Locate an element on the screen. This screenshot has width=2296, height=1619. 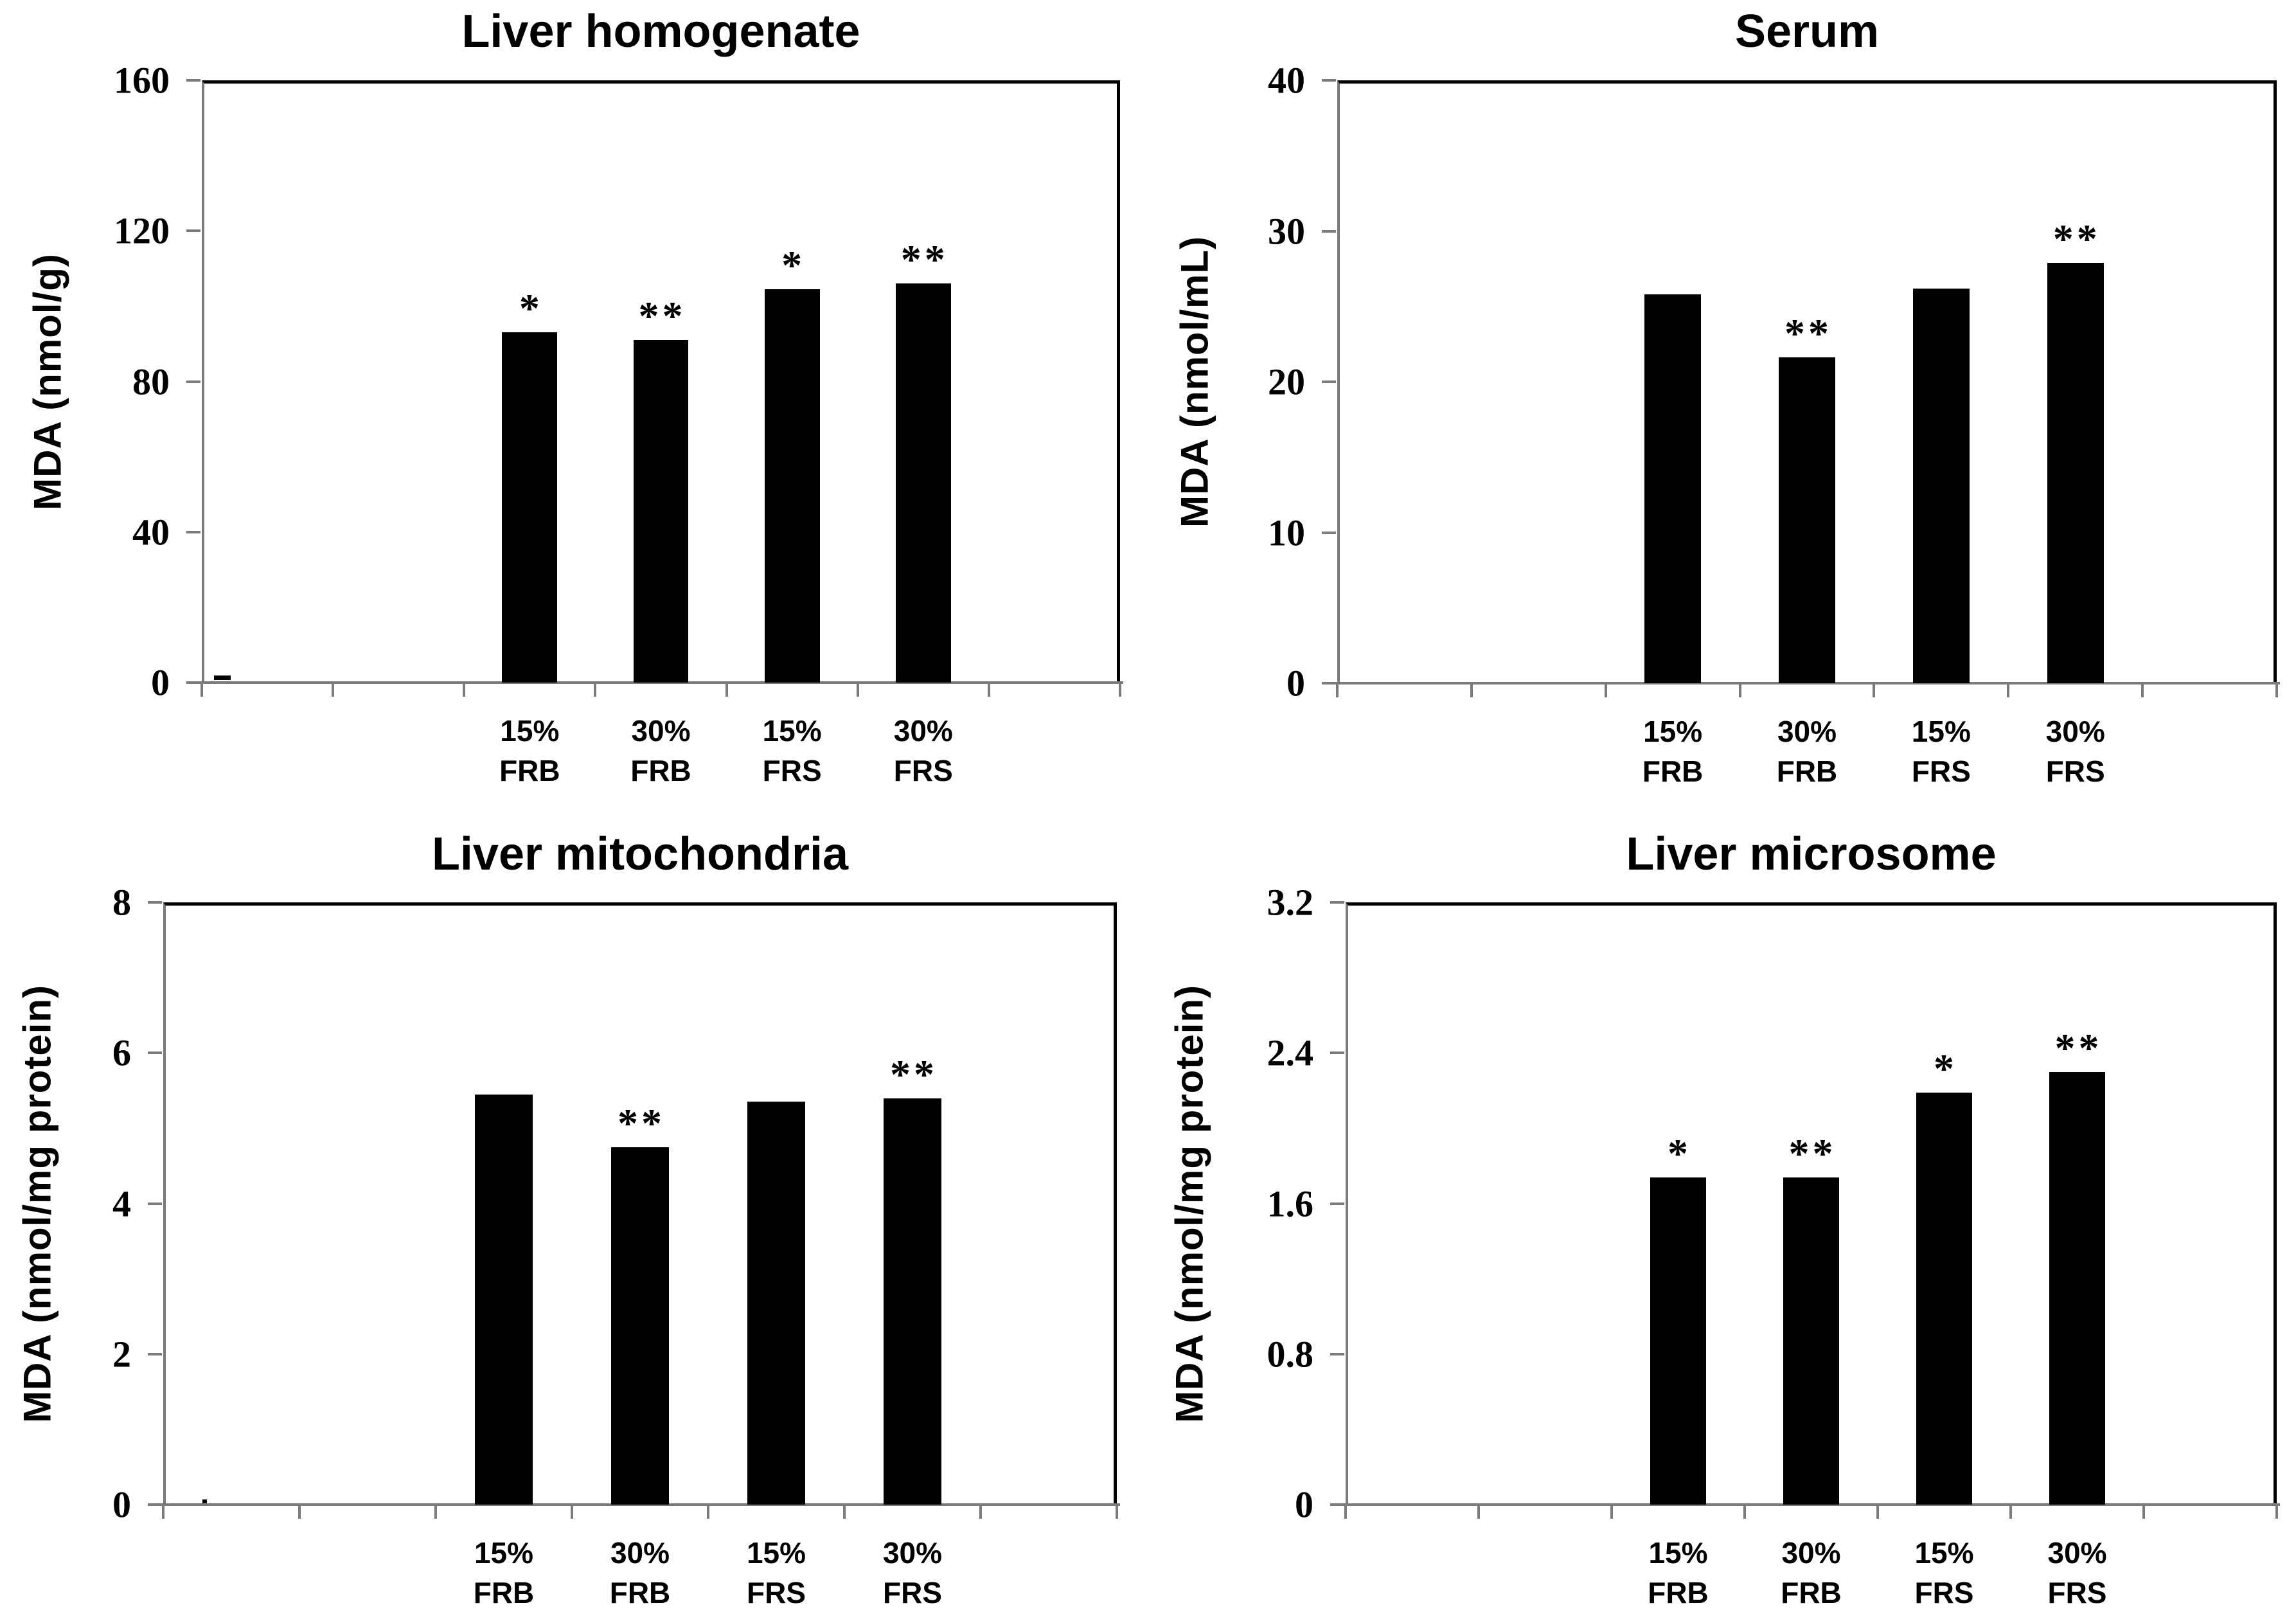
y-tick-label: 20 is located at coordinates (1286, 382).